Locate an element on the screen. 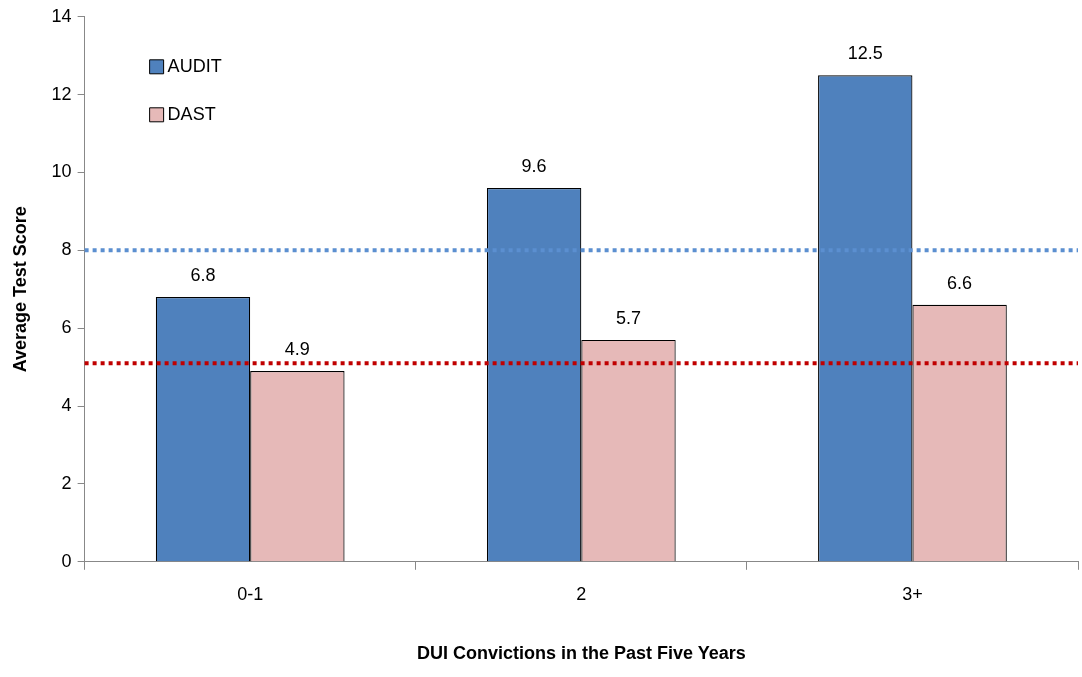 The height and width of the screenshot is (677, 1082). x-tick-label: 2 is located at coordinates (581, 593).